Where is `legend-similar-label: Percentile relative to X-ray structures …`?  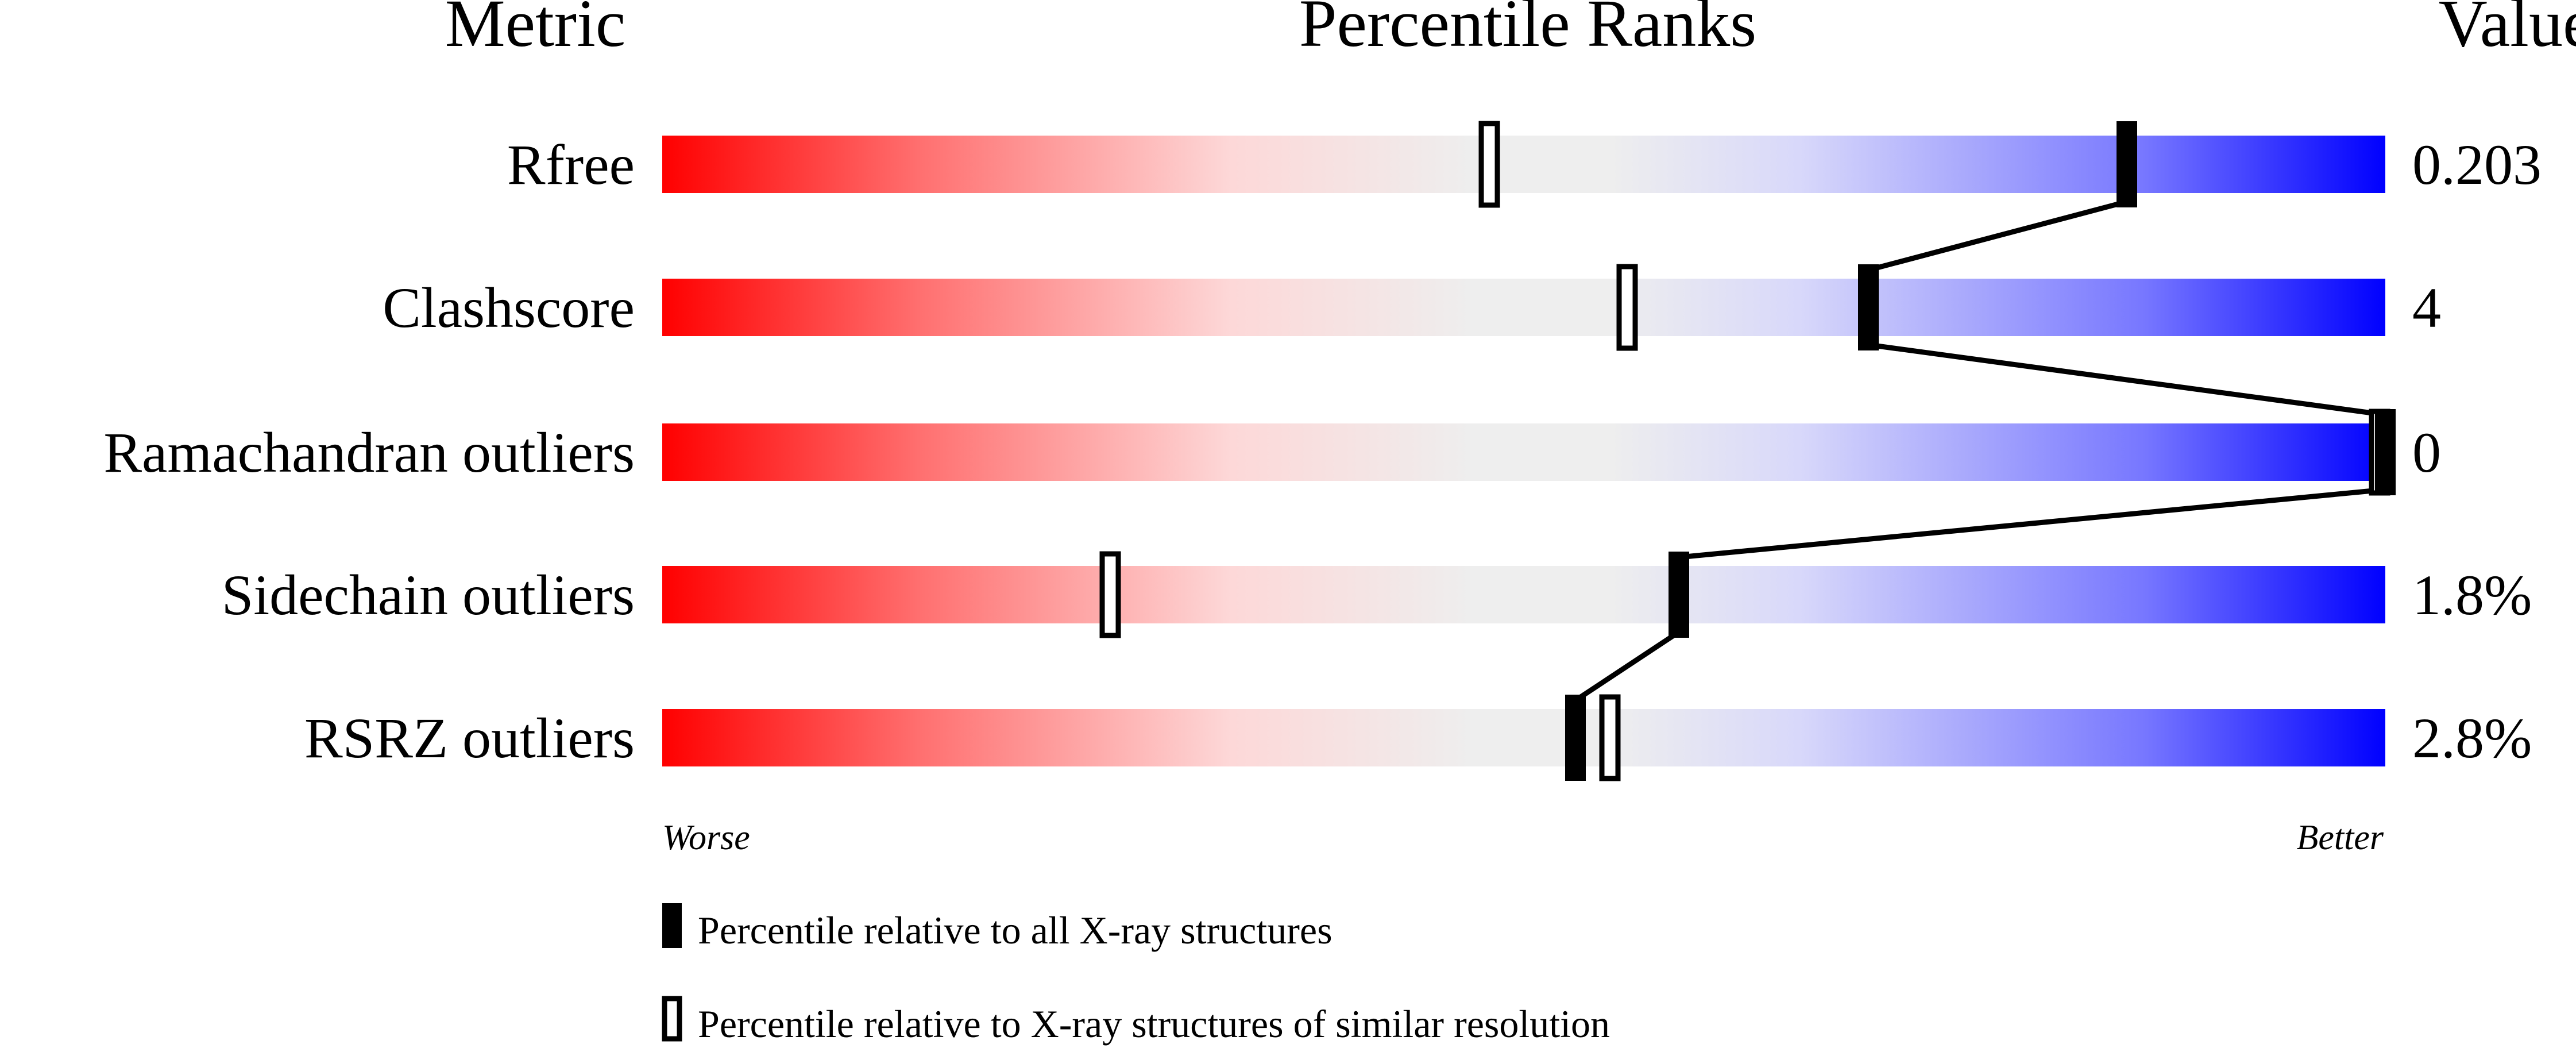 legend-similar-label: Percentile relative to X-ray structures … is located at coordinates (1154, 1024).